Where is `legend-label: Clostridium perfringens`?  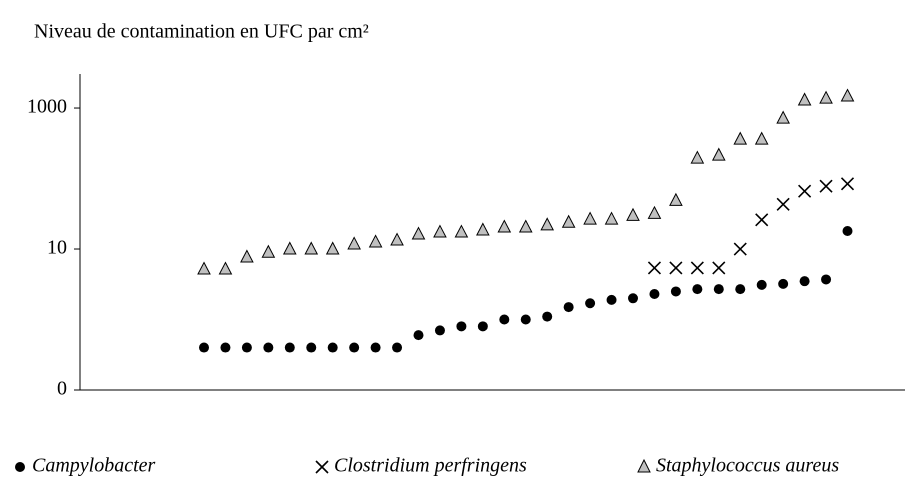
legend-label: Clostridium perfringens is located at coordinates (430, 466).